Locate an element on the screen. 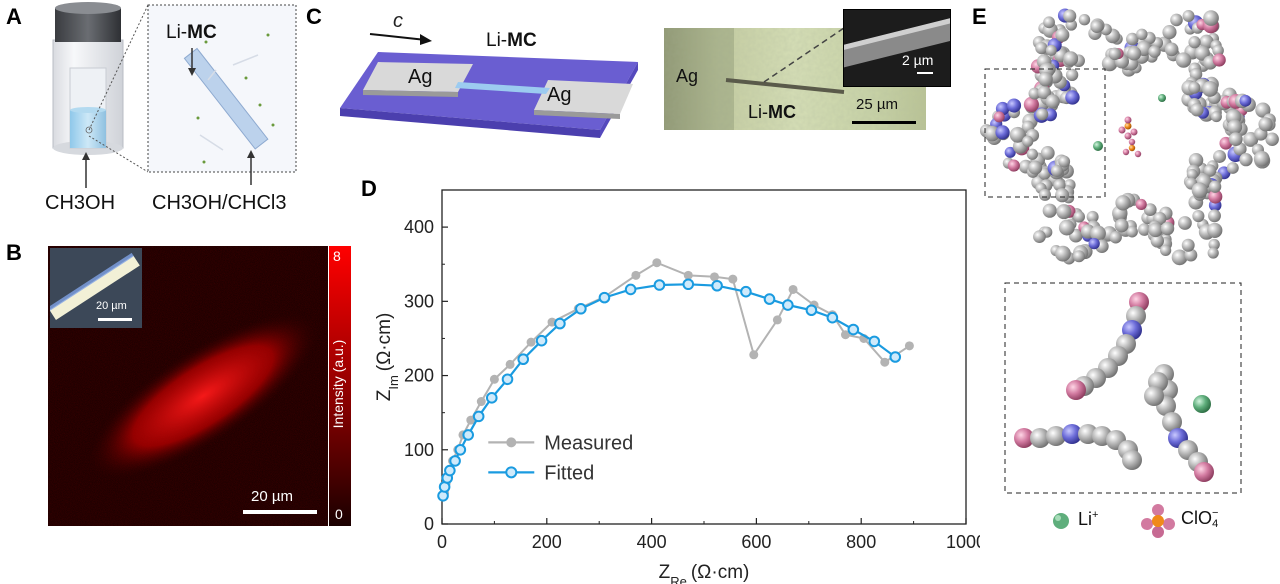 The width and height of the screenshot is (1280, 584). legend-marker-measured is located at coordinates (511, 442).